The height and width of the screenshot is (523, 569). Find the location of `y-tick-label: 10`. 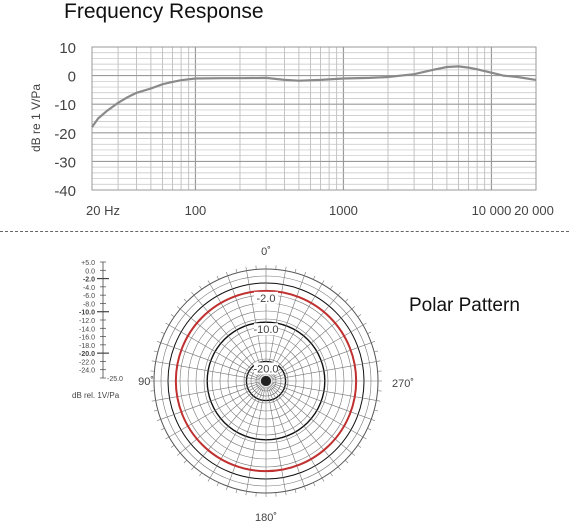

y-tick-label: 10 is located at coordinates (67, 48).